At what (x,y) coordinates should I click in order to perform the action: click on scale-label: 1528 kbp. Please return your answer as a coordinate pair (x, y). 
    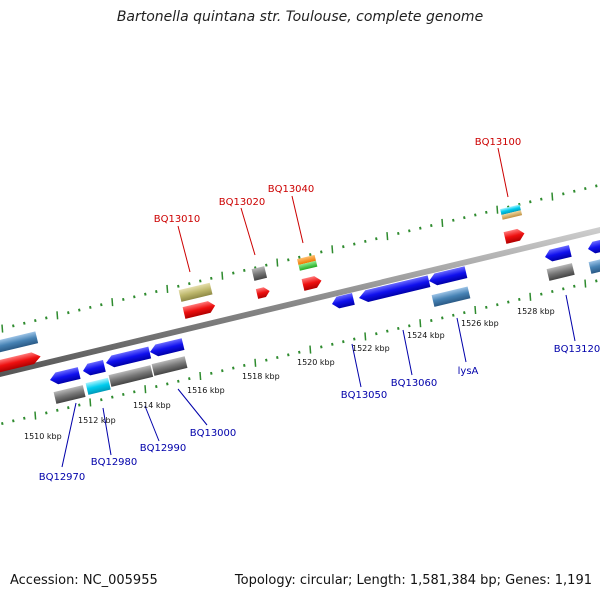
    Looking at the image, I should click on (536, 311).